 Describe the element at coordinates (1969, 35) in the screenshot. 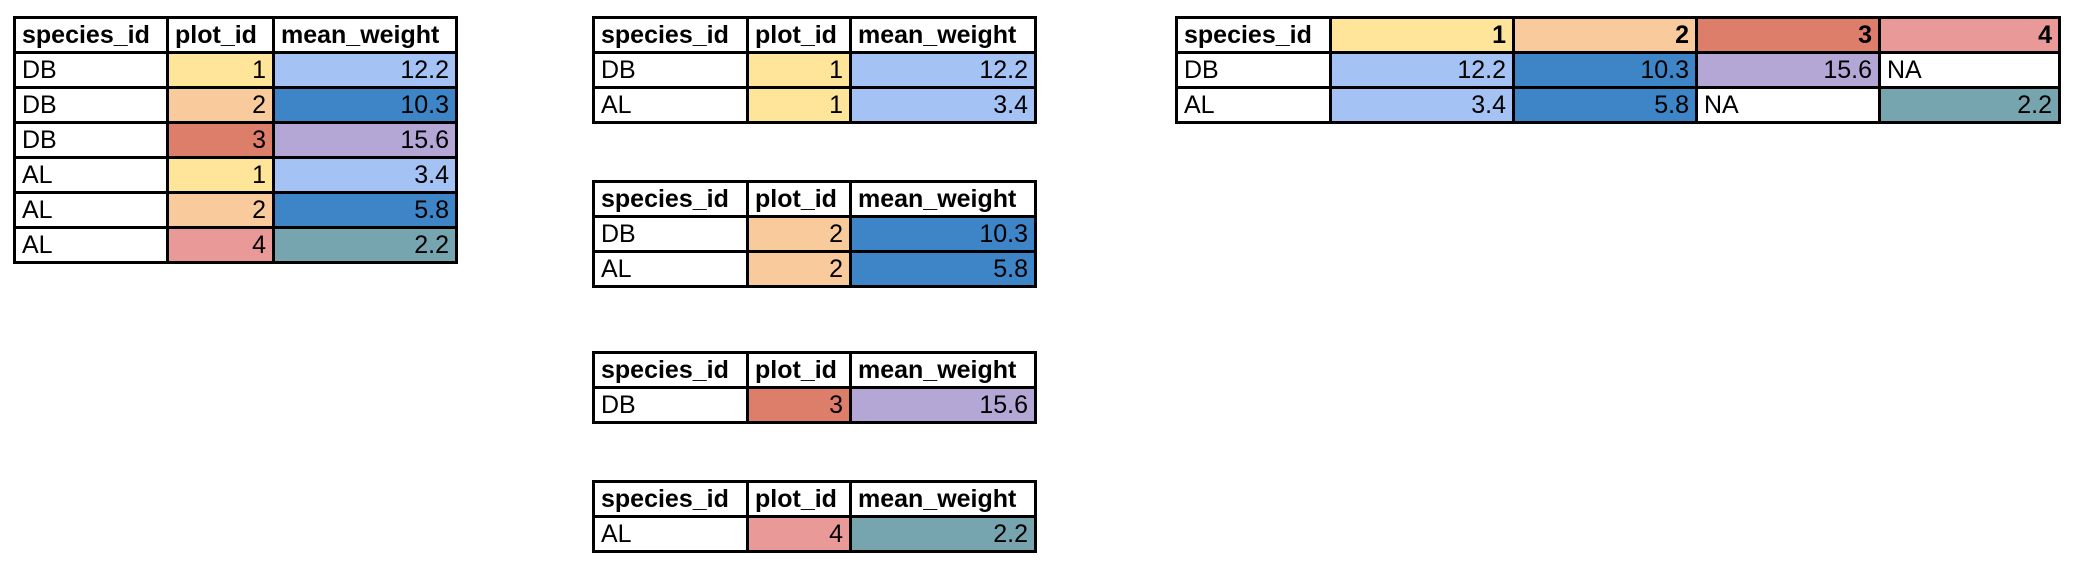

I see `plot-column-header: 4` at that location.